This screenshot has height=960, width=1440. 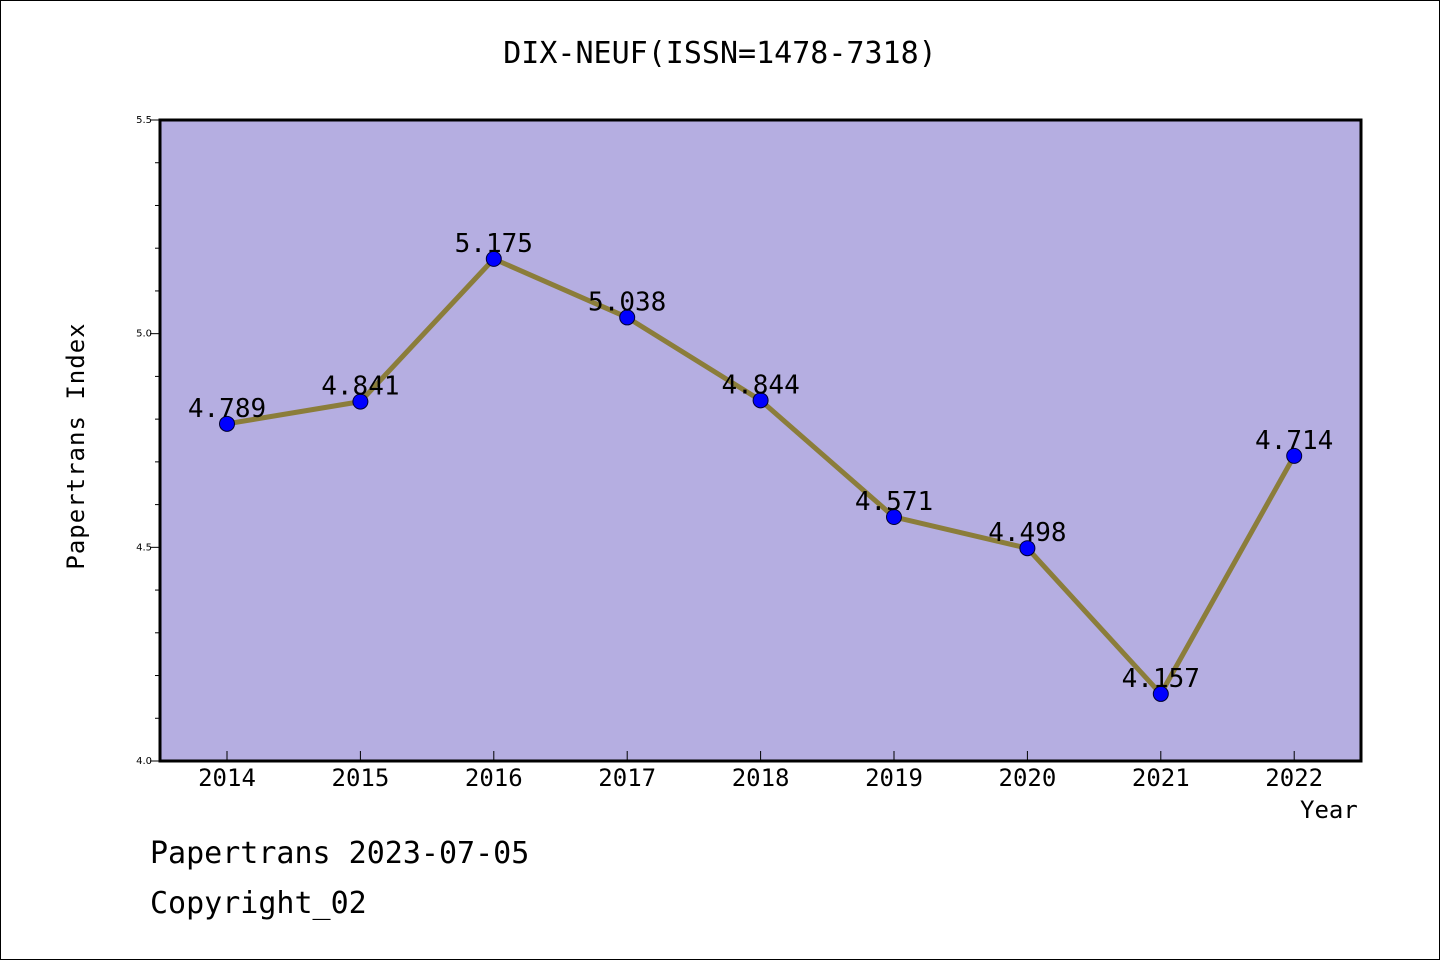 What do you see at coordinates (1329, 810) in the screenshot?
I see `x-axis-label: Year` at bounding box center [1329, 810].